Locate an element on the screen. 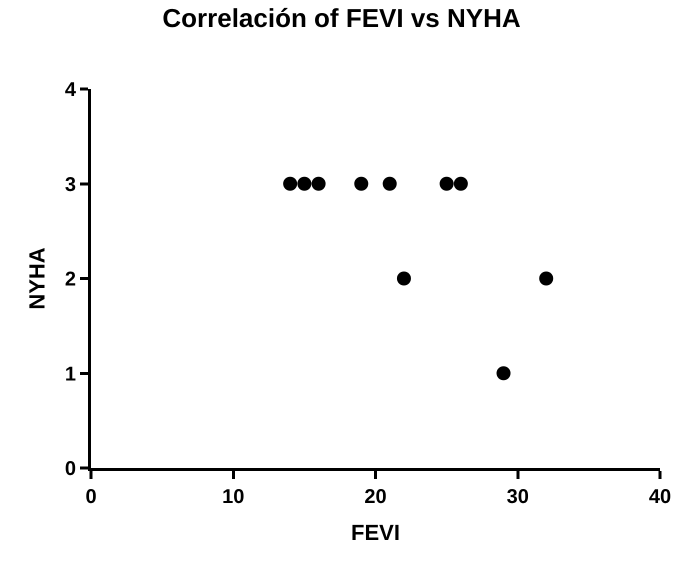 This screenshot has width=683, height=571. y-tick-label: 2 is located at coordinates (70, 279).